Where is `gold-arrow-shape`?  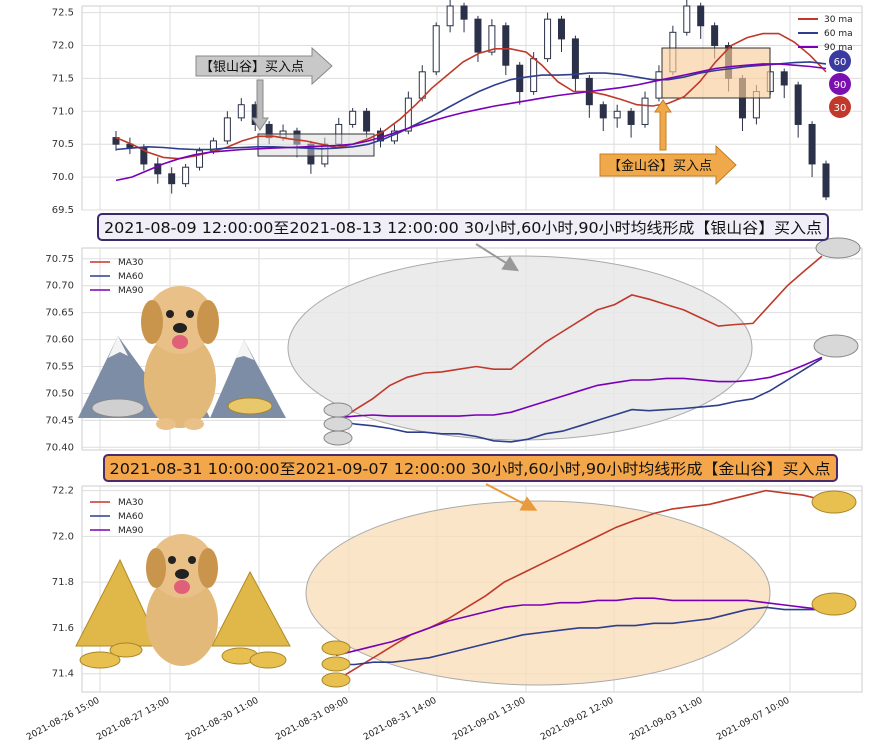
gold-arrow-shape is located at coordinates (668, 165).